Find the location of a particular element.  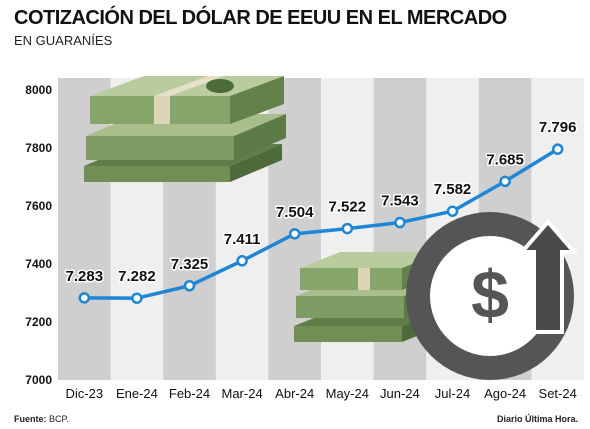

dollar-up-arrow-icon: $ is located at coordinates (492, 296).